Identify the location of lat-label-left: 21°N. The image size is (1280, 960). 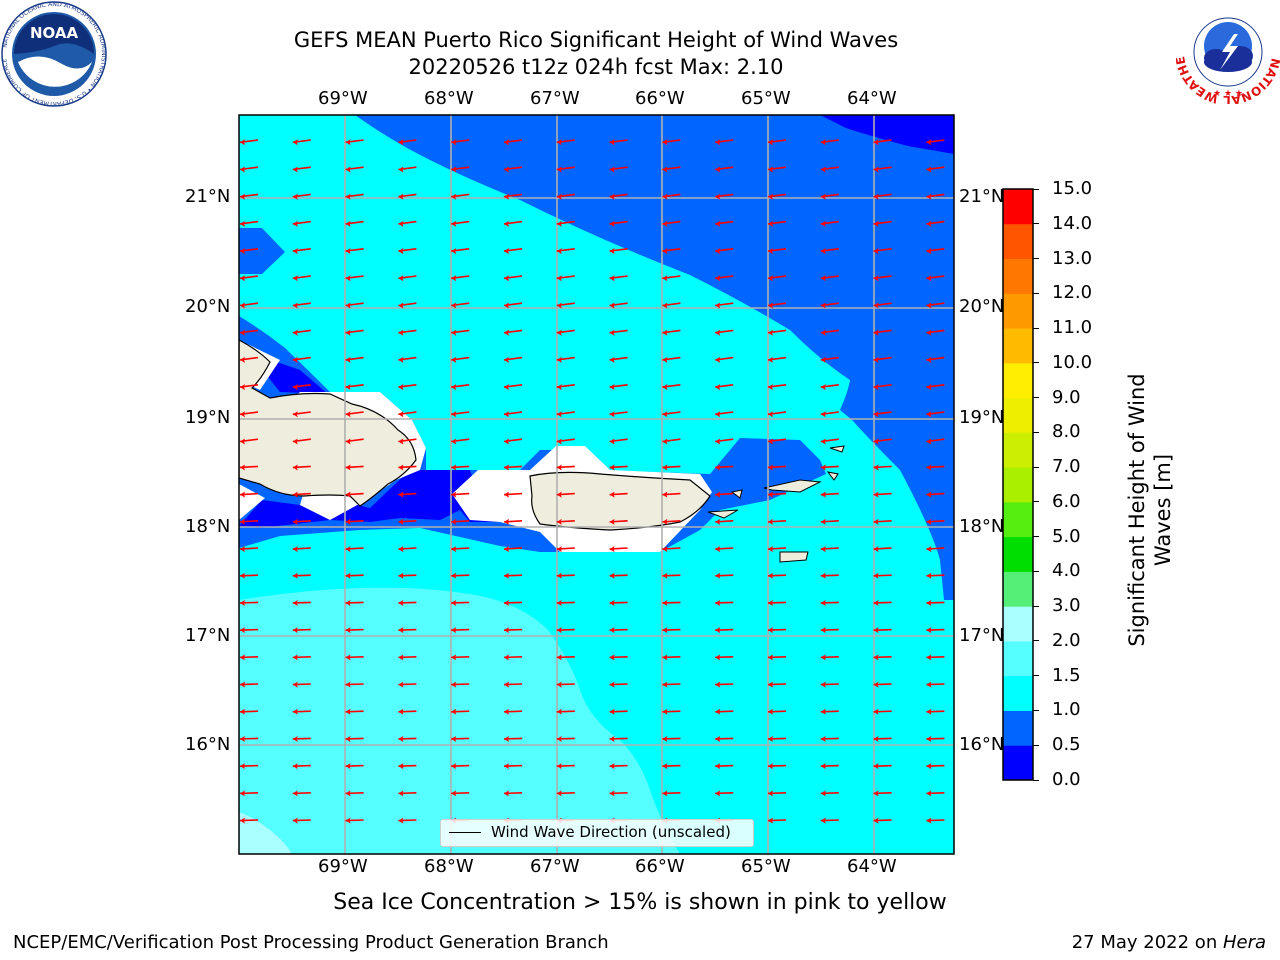
(208, 196).